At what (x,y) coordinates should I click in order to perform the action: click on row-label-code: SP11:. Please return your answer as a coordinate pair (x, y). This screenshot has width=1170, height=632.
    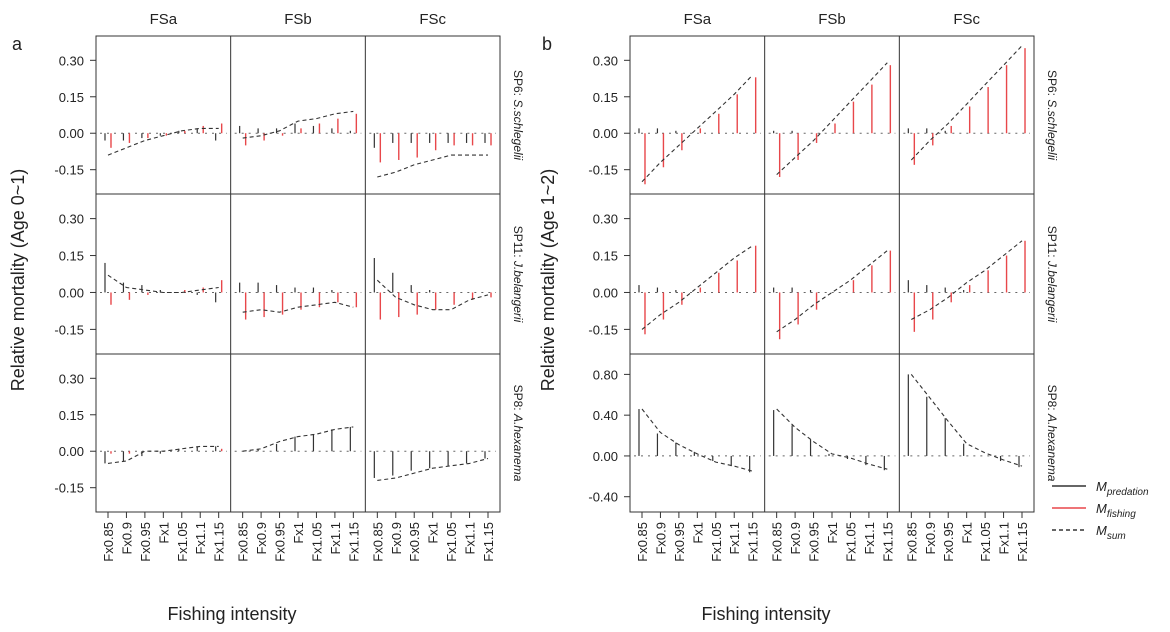
    Looking at the image, I should click on (1052, 243).